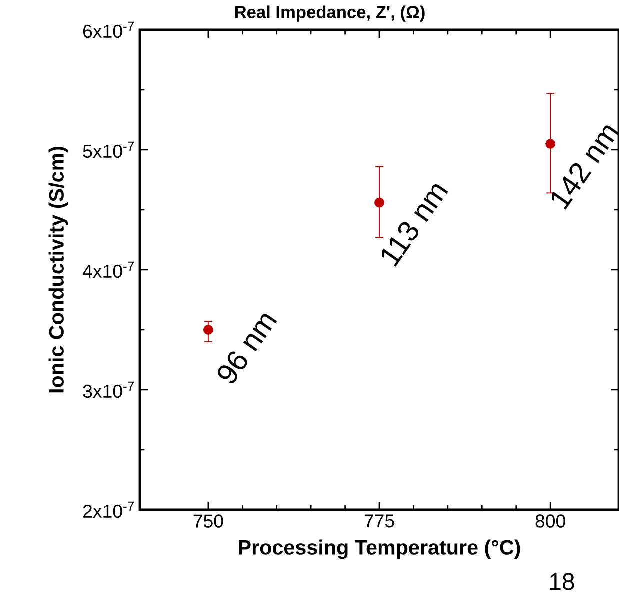  I want to click on y-axis-title: Ionic Conductivity (S/cm), so click(58, 270).